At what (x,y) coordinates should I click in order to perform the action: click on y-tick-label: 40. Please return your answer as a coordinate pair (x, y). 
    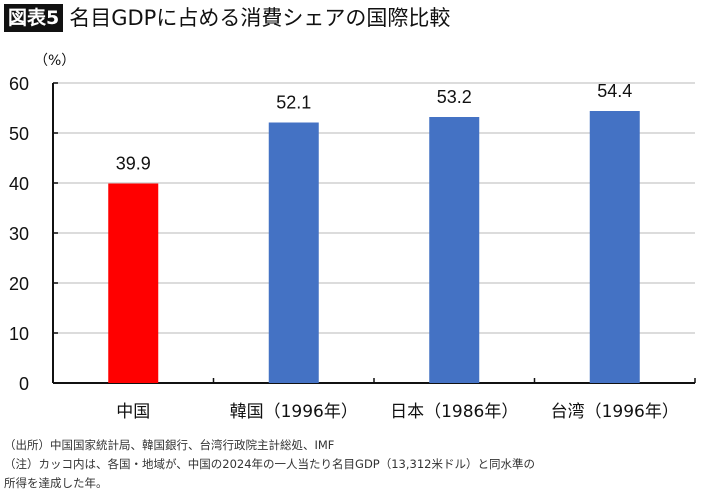
    Looking at the image, I should click on (19, 184).